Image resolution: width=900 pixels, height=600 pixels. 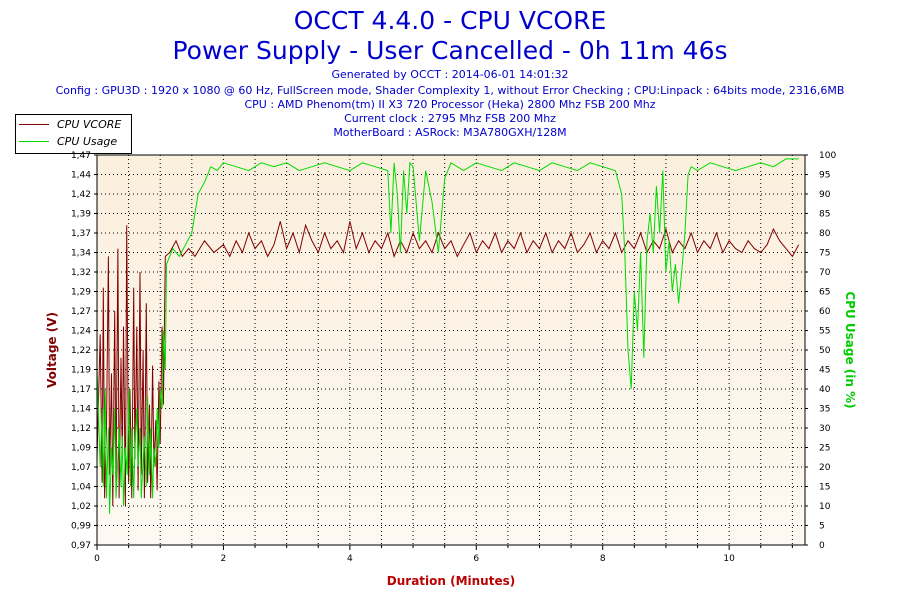 What do you see at coordinates (824, 488) in the screenshot?
I see `y2-tick-label: 15` at bounding box center [824, 488].